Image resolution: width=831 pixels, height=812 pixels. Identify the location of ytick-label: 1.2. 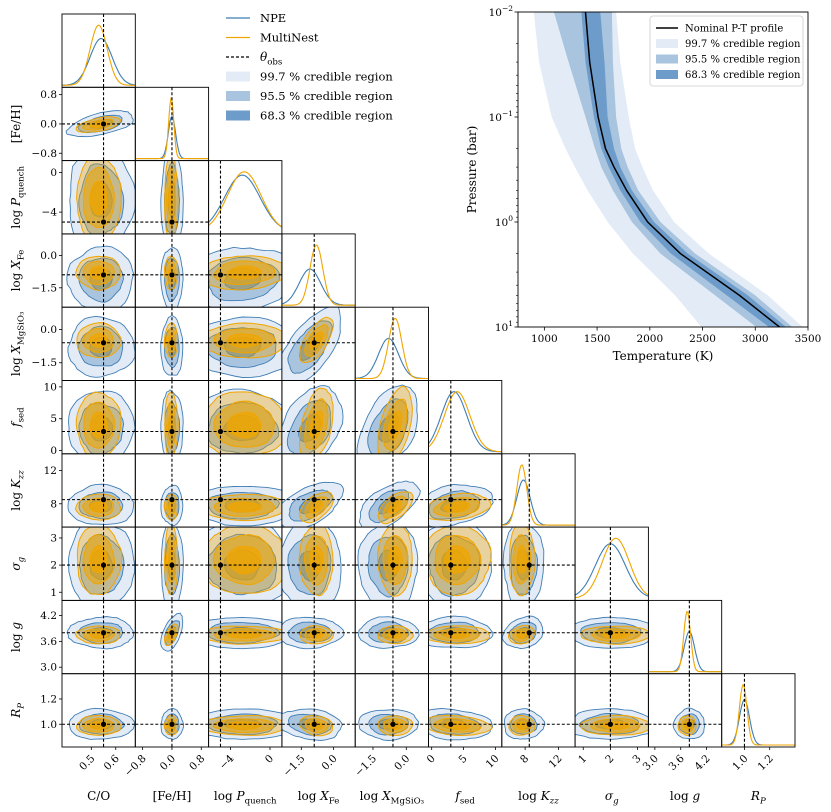
(48, 699).